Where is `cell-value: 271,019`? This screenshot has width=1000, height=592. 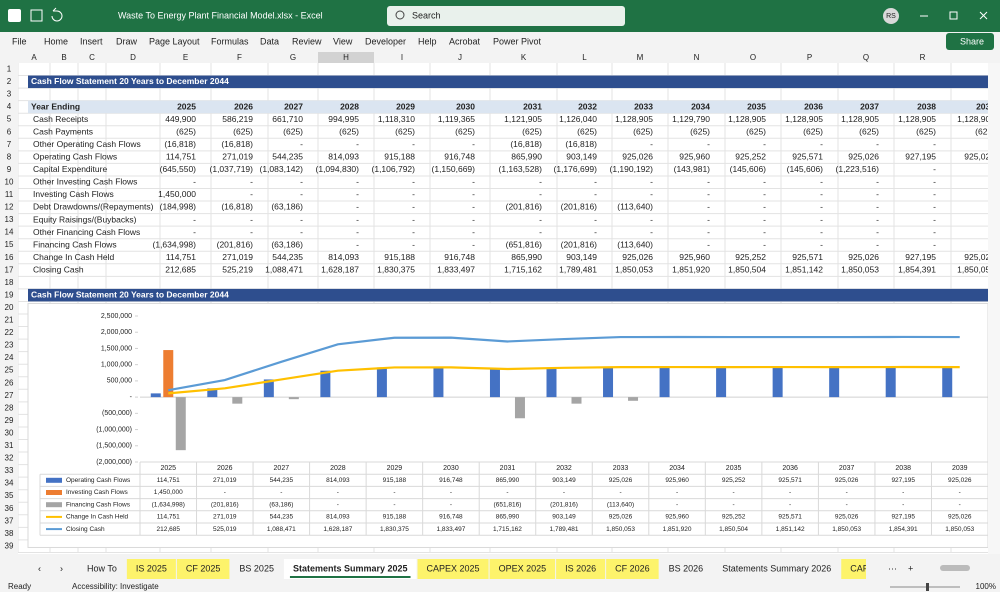
cell-value: 271,019 is located at coordinates (237, 157).